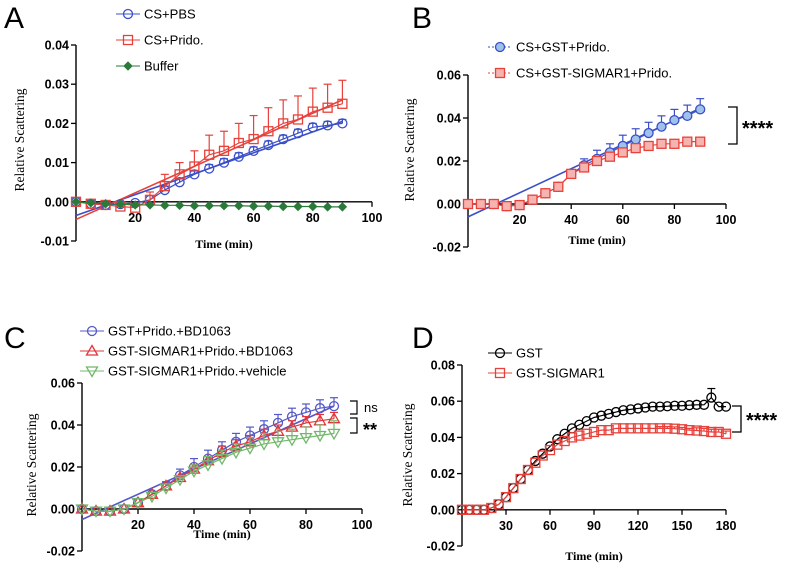 The width and height of the screenshot is (800, 565). I want to click on x-tick-label: 150, so click(682, 526).